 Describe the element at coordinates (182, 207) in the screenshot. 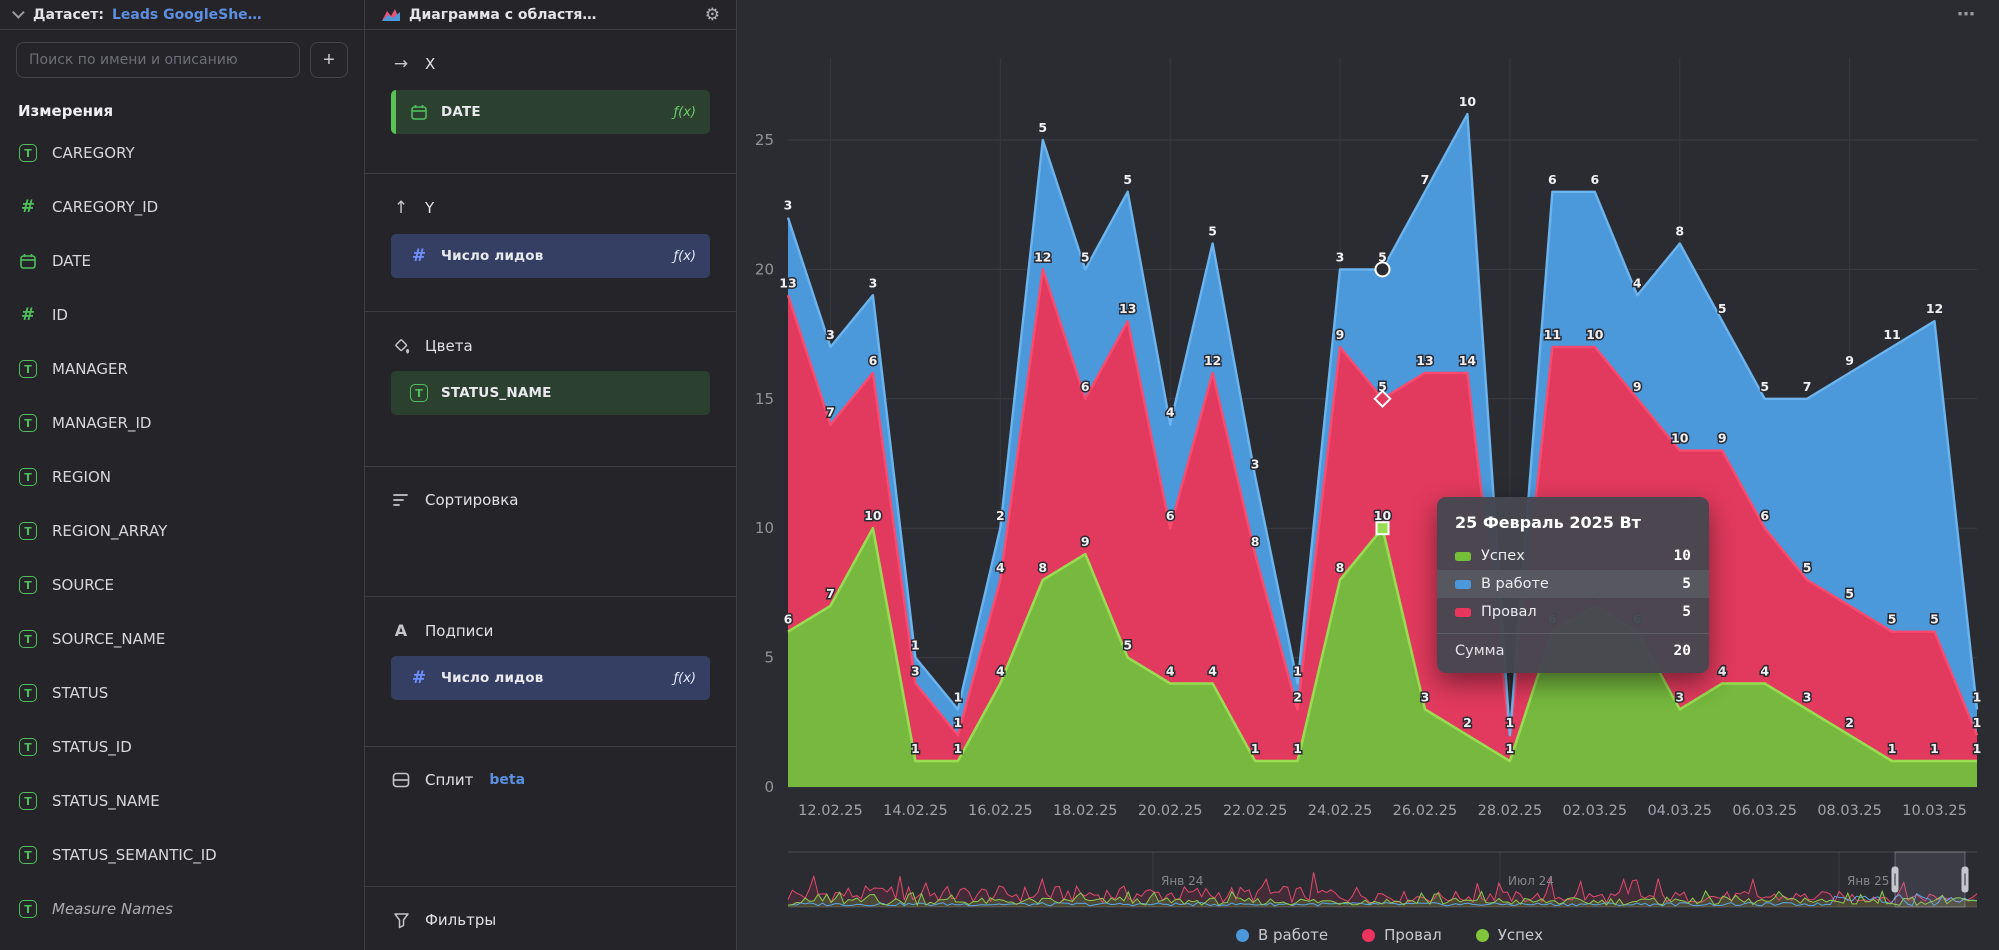

I see `field-item-caregory-id: # CAREGORY_ID` at that location.